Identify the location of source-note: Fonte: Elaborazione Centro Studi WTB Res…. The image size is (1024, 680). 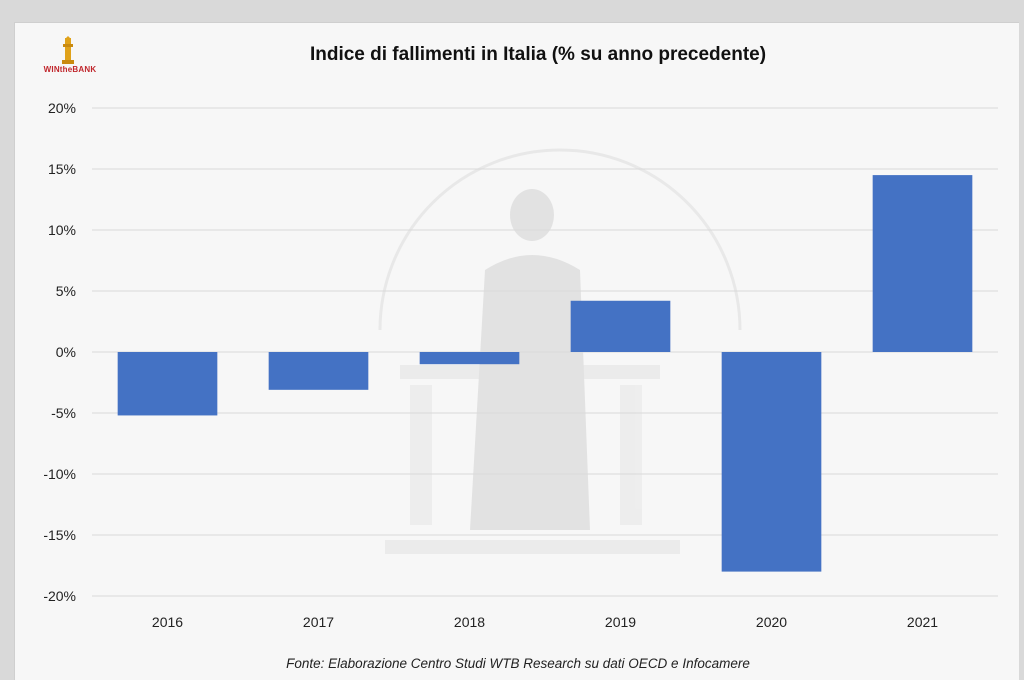
(518, 663).